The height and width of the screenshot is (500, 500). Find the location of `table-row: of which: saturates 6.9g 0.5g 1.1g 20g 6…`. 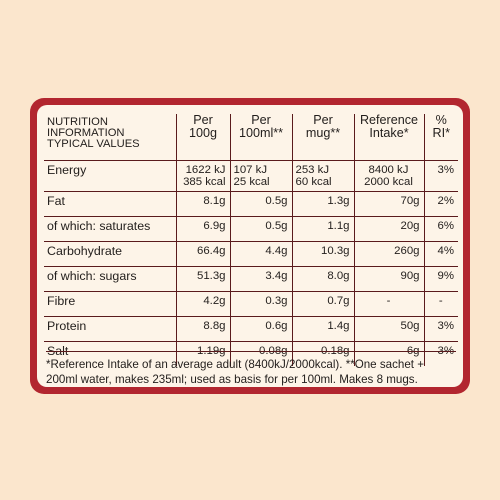

table-row: of which: saturates 6.9g 0.5g 1.1g 20g 6… is located at coordinates (251, 229).